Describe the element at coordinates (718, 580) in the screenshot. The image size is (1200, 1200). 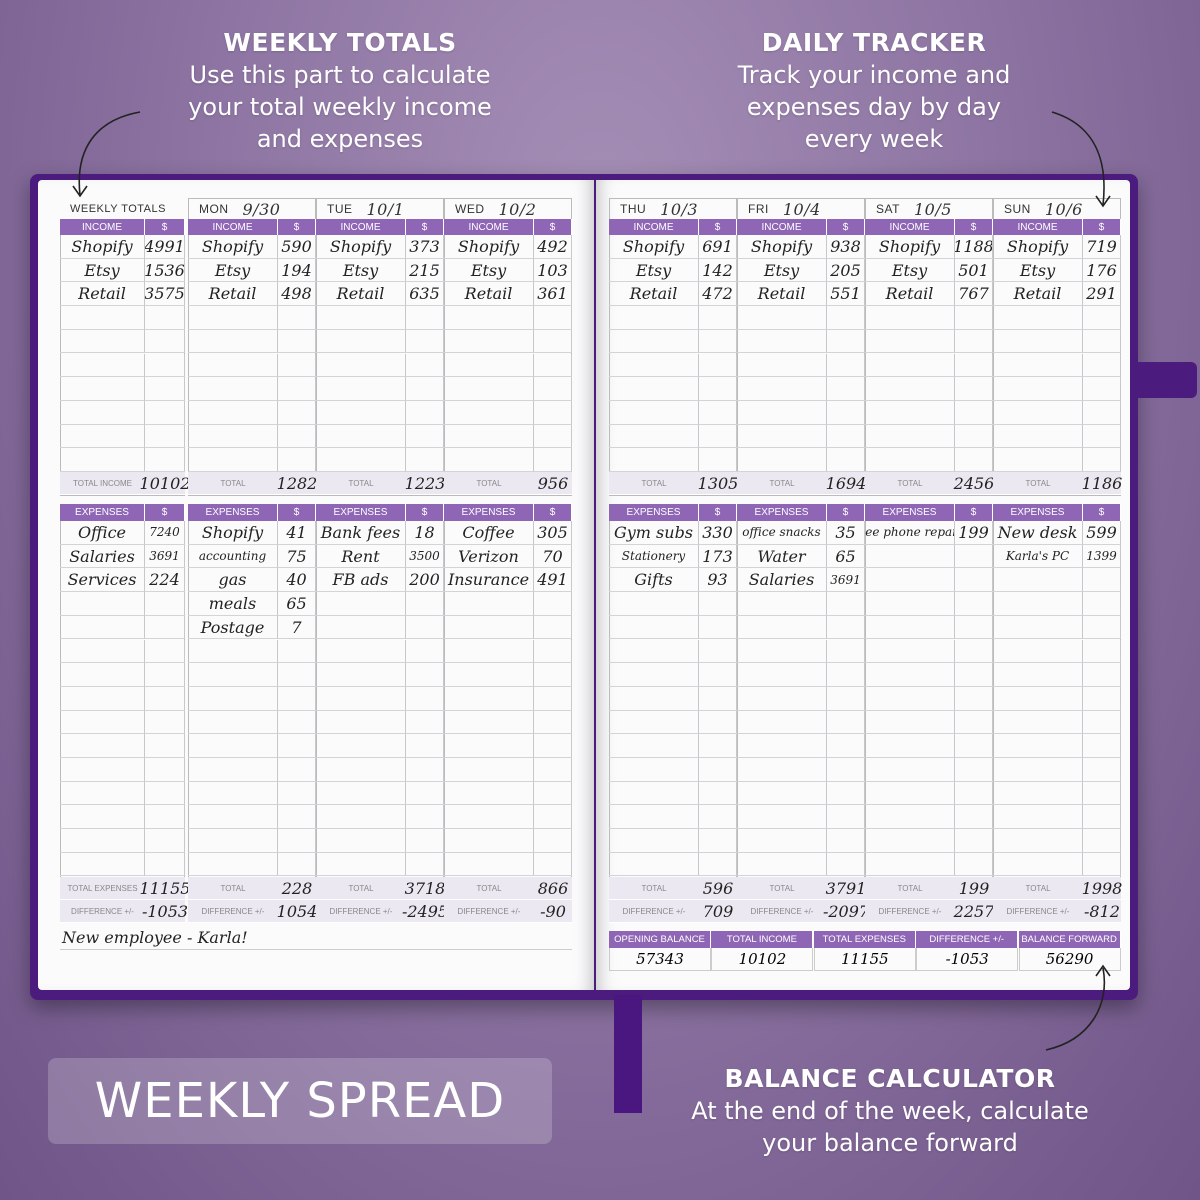
I see `expense-amount: 93` at that location.